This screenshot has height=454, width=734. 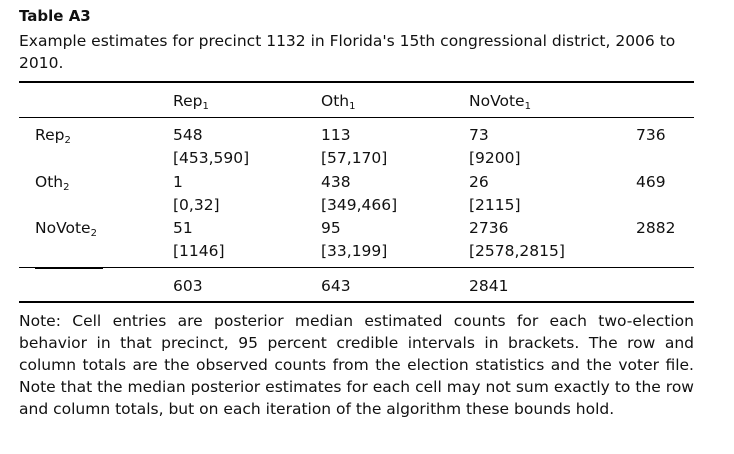 What do you see at coordinates (338, 102) in the screenshot?
I see `header-oth1: Oth1` at bounding box center [338, 102].